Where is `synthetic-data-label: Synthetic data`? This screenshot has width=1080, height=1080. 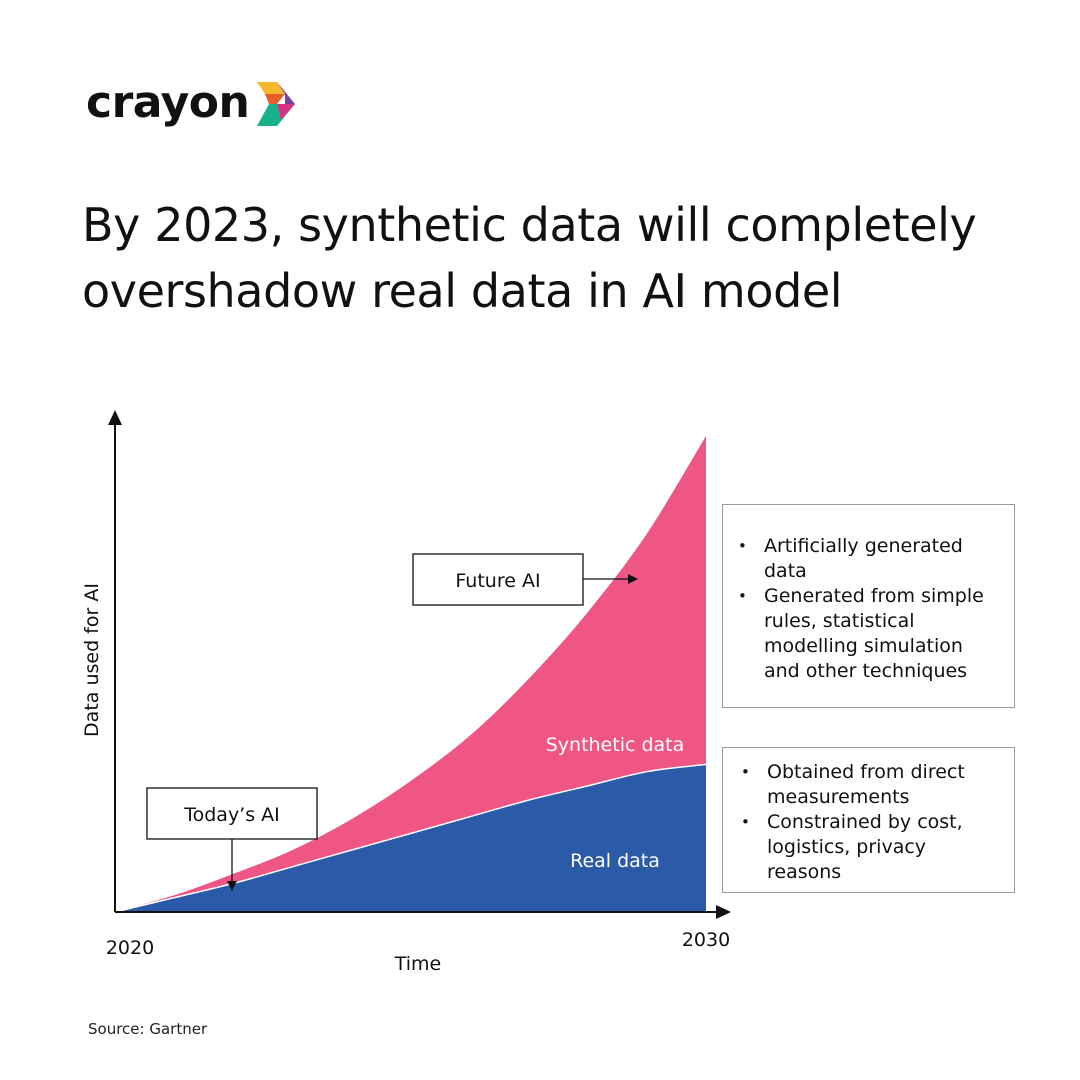
synthetic-data-label: Synthetic data is located at coordinates (615, 745).